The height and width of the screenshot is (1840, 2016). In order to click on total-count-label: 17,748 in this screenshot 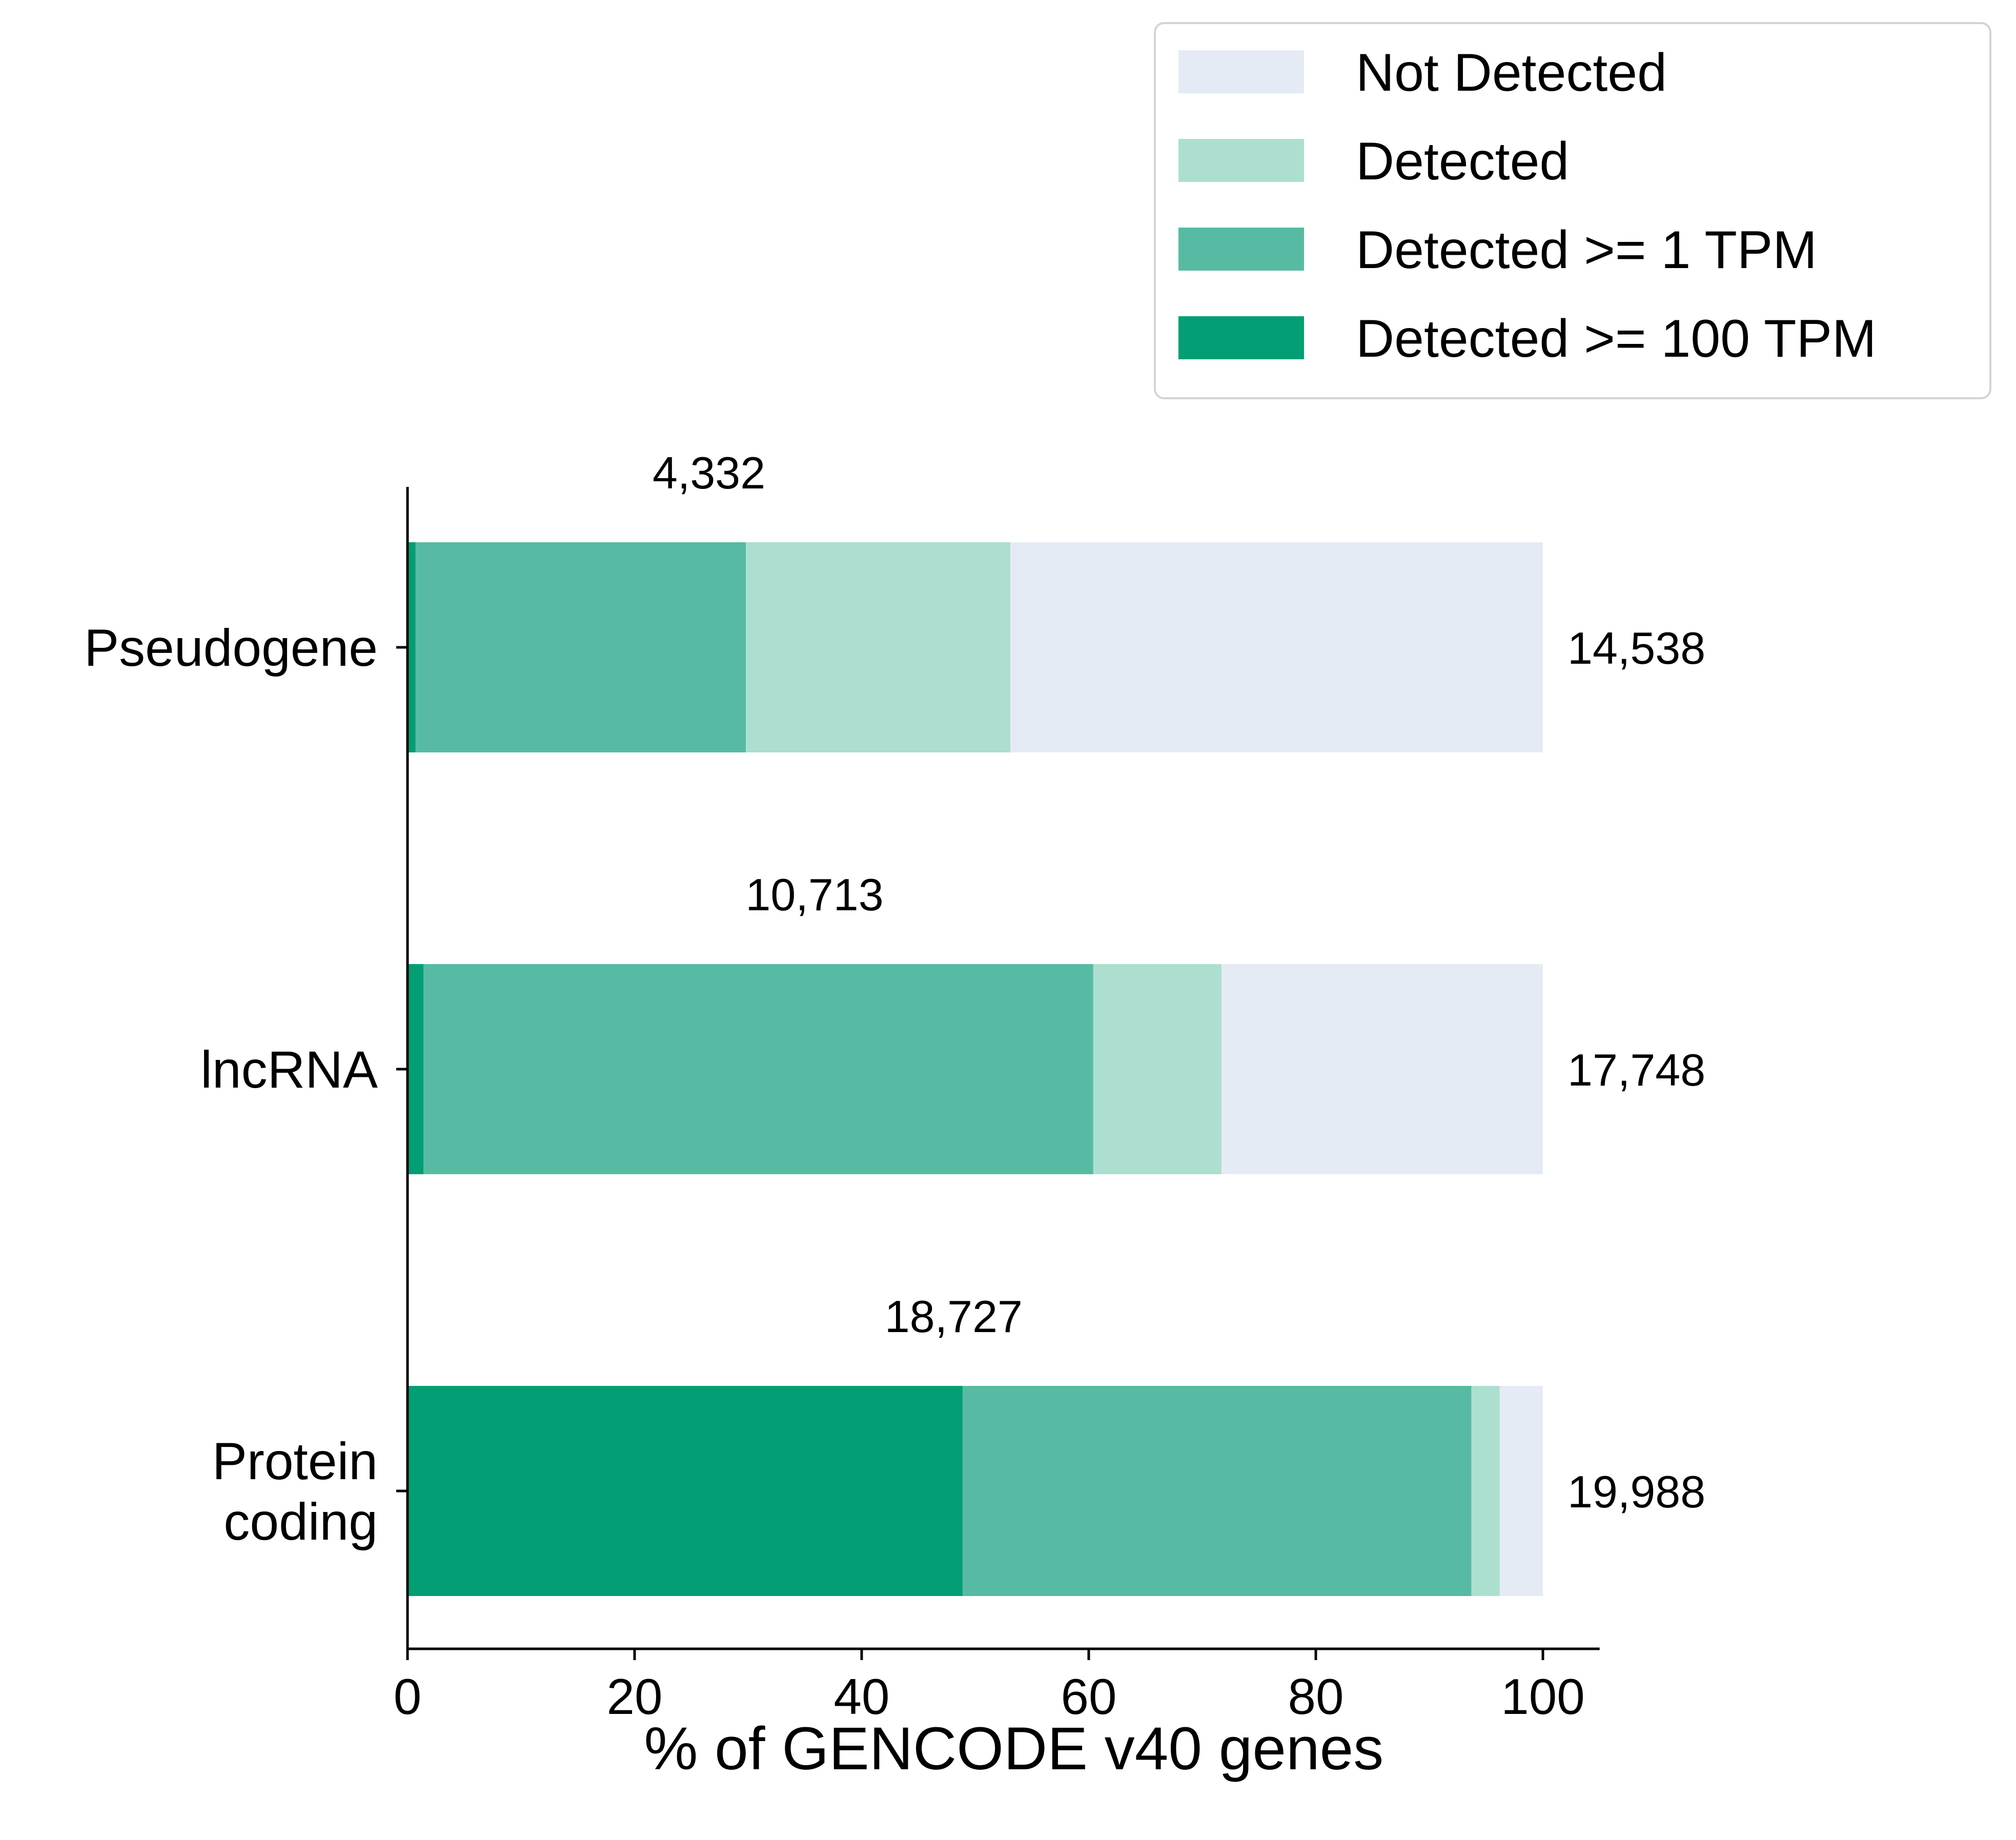, I will do `click(1636, 1070)`.